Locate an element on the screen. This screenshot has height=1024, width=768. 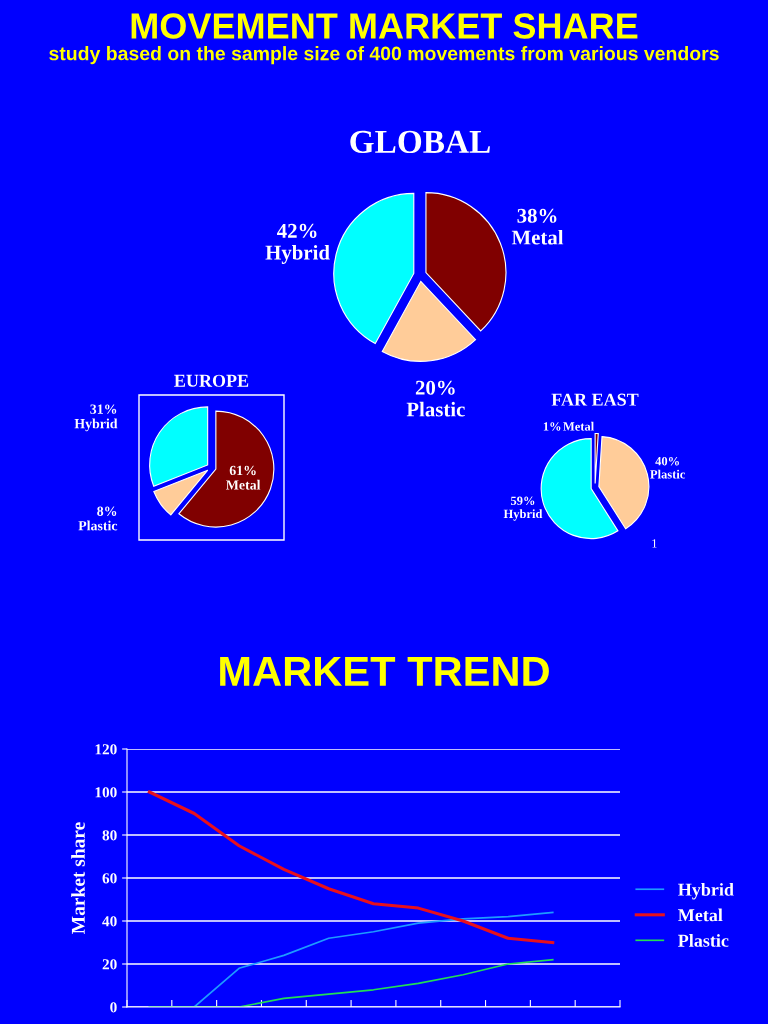
text: 1 is located at coordinates (654, 543).